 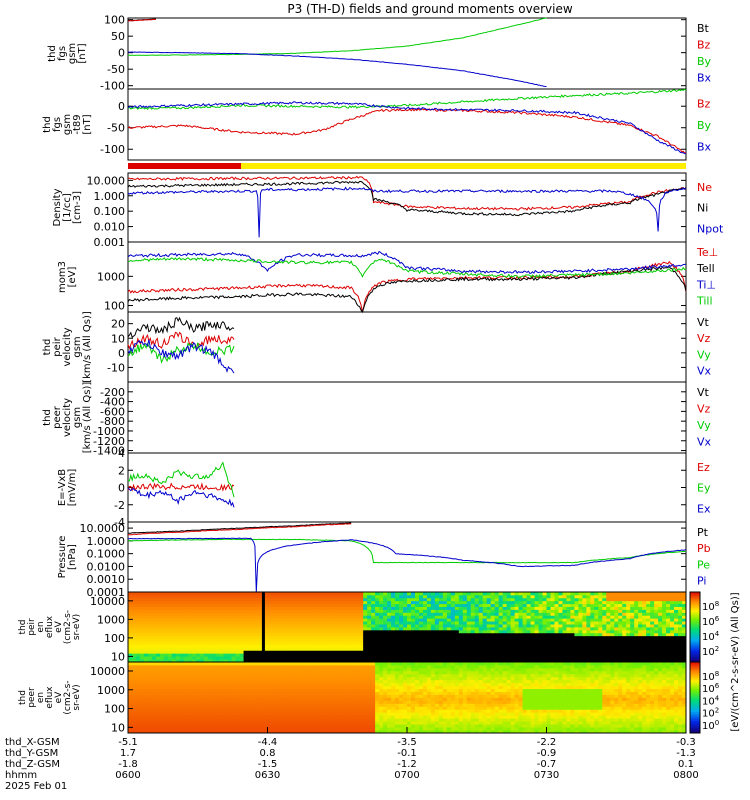 What do you see at coordinates (114, 20) in the screenshot?
I see `y-tick-label: 100` at bounding box center [114, 20].